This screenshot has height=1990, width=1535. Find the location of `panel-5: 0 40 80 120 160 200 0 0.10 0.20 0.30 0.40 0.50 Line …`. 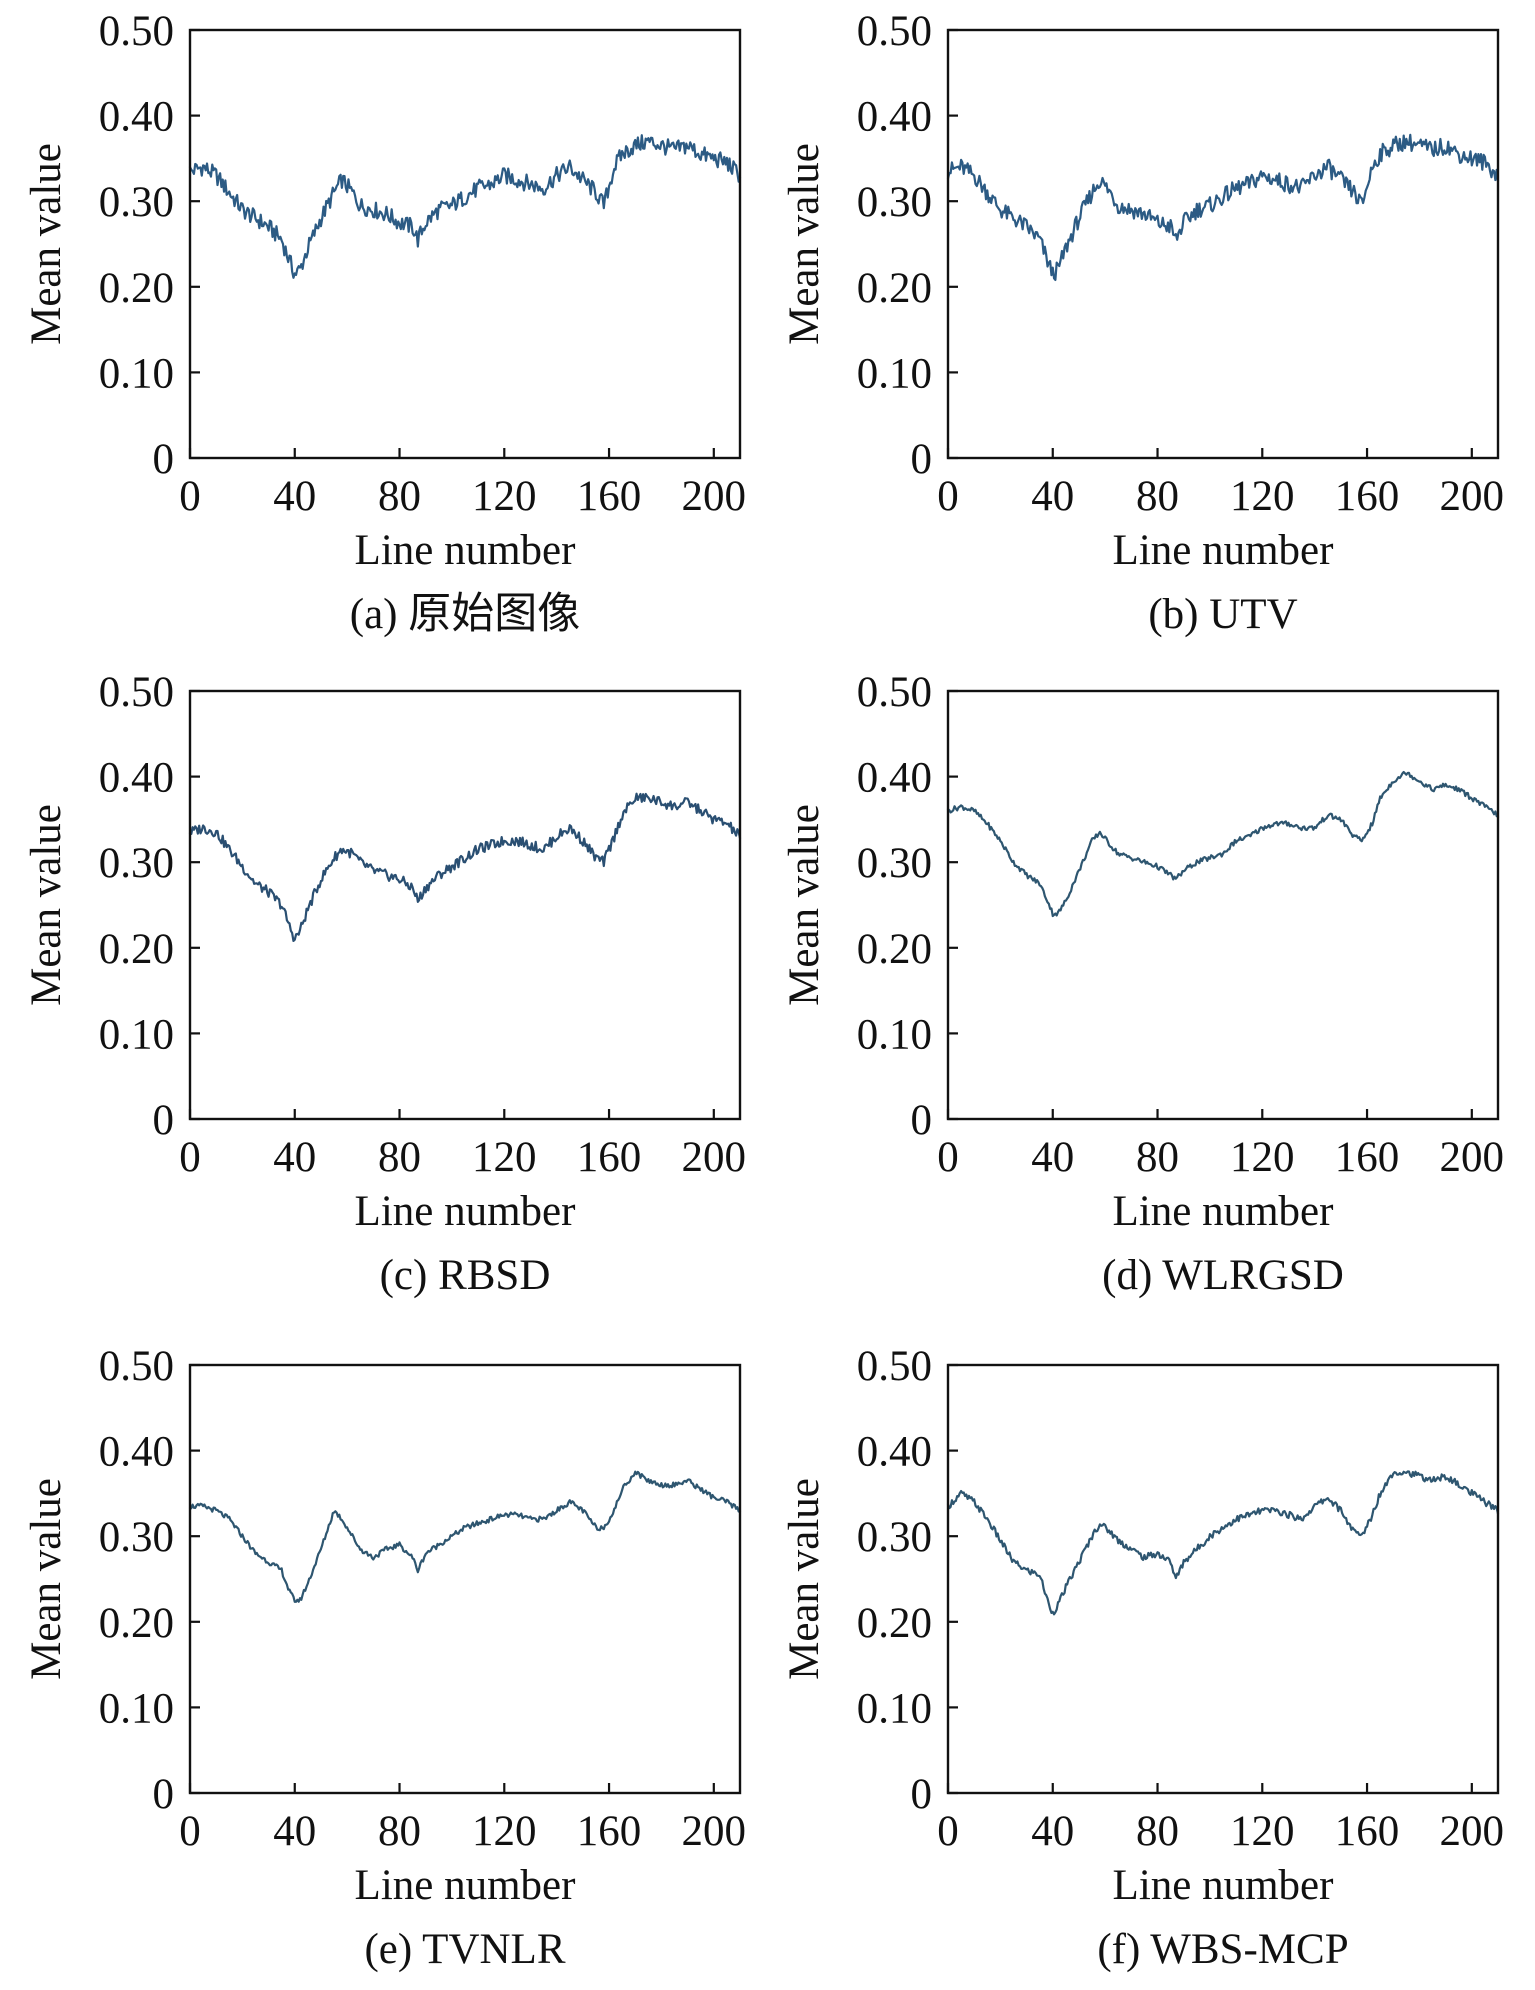

panel-5: 0 40 80 120 160 200 0 0.10 0.20 0.30 0.40 0.50 Line … is located at coordinates (1142, 1658).